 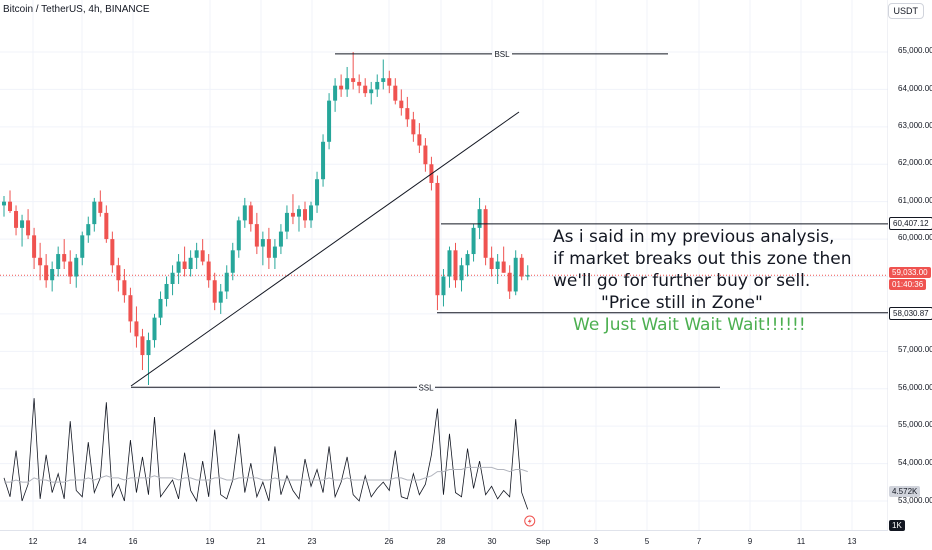 I want to click on time-tick: 16, so click(x=133, y=541).